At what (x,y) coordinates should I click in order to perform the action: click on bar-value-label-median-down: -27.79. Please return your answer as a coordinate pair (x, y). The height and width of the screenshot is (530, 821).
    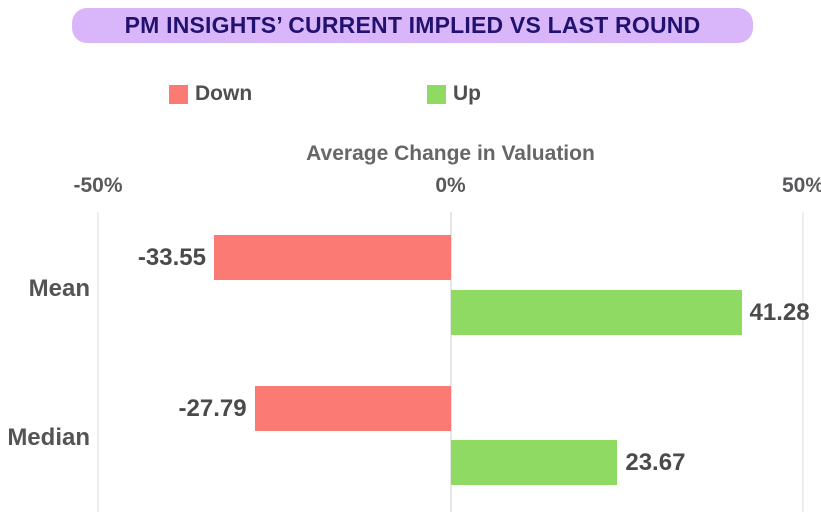
    Looking at the image, I should click on (212, 408).